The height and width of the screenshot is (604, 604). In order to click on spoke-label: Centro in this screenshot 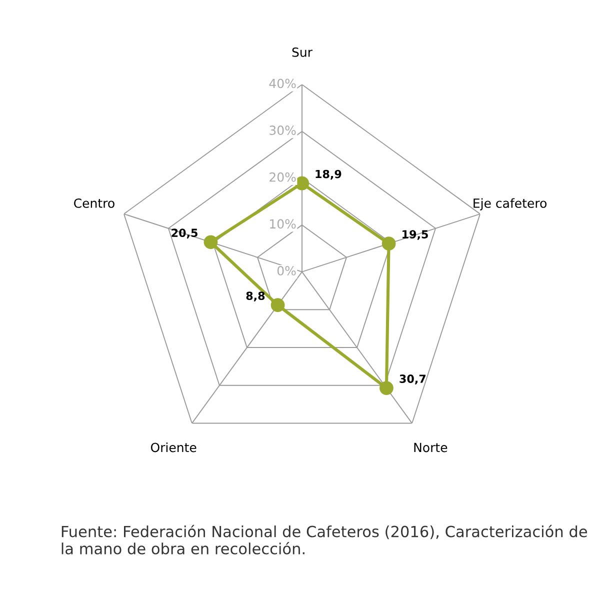, I will do `click(94, 203)`.